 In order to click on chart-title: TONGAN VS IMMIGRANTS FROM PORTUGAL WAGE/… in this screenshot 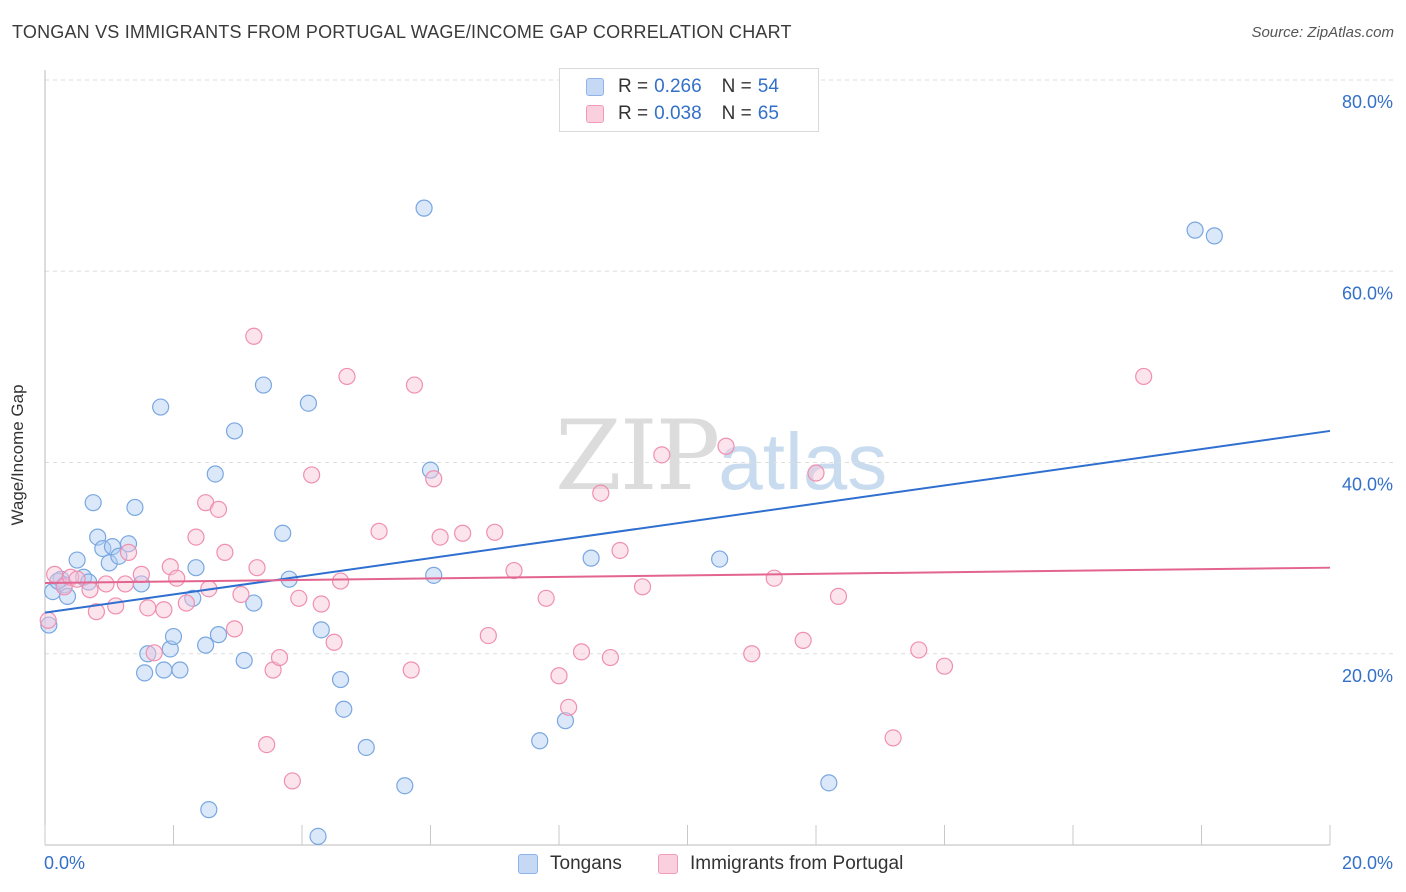, I will do `click(402, 32)`.